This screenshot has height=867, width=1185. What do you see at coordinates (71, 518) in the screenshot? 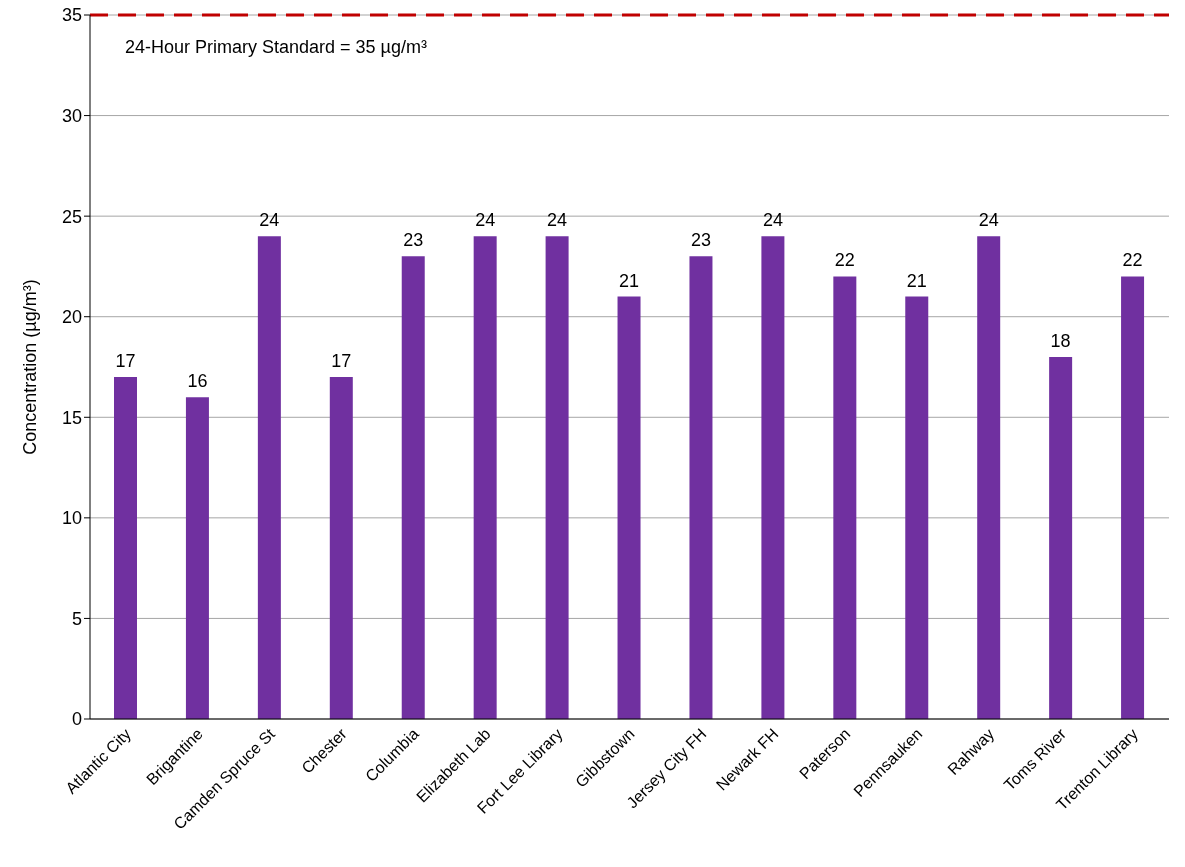
I see `y-tick-label: 10` at bounding box center [71, 518].